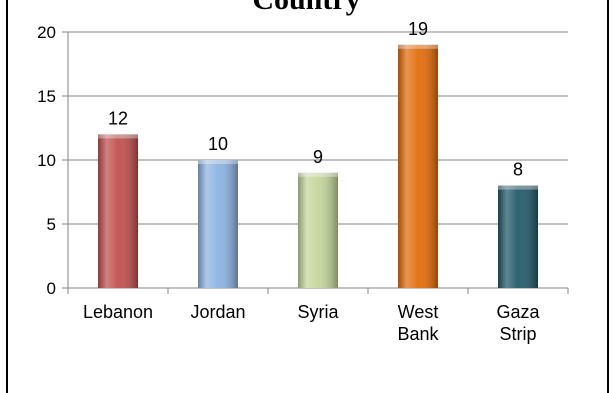 This screenshot has width=613, height=393. Describe the element at coordinates (51, 224) in the screenshot. I see `y-tick-label: 5` at that location.